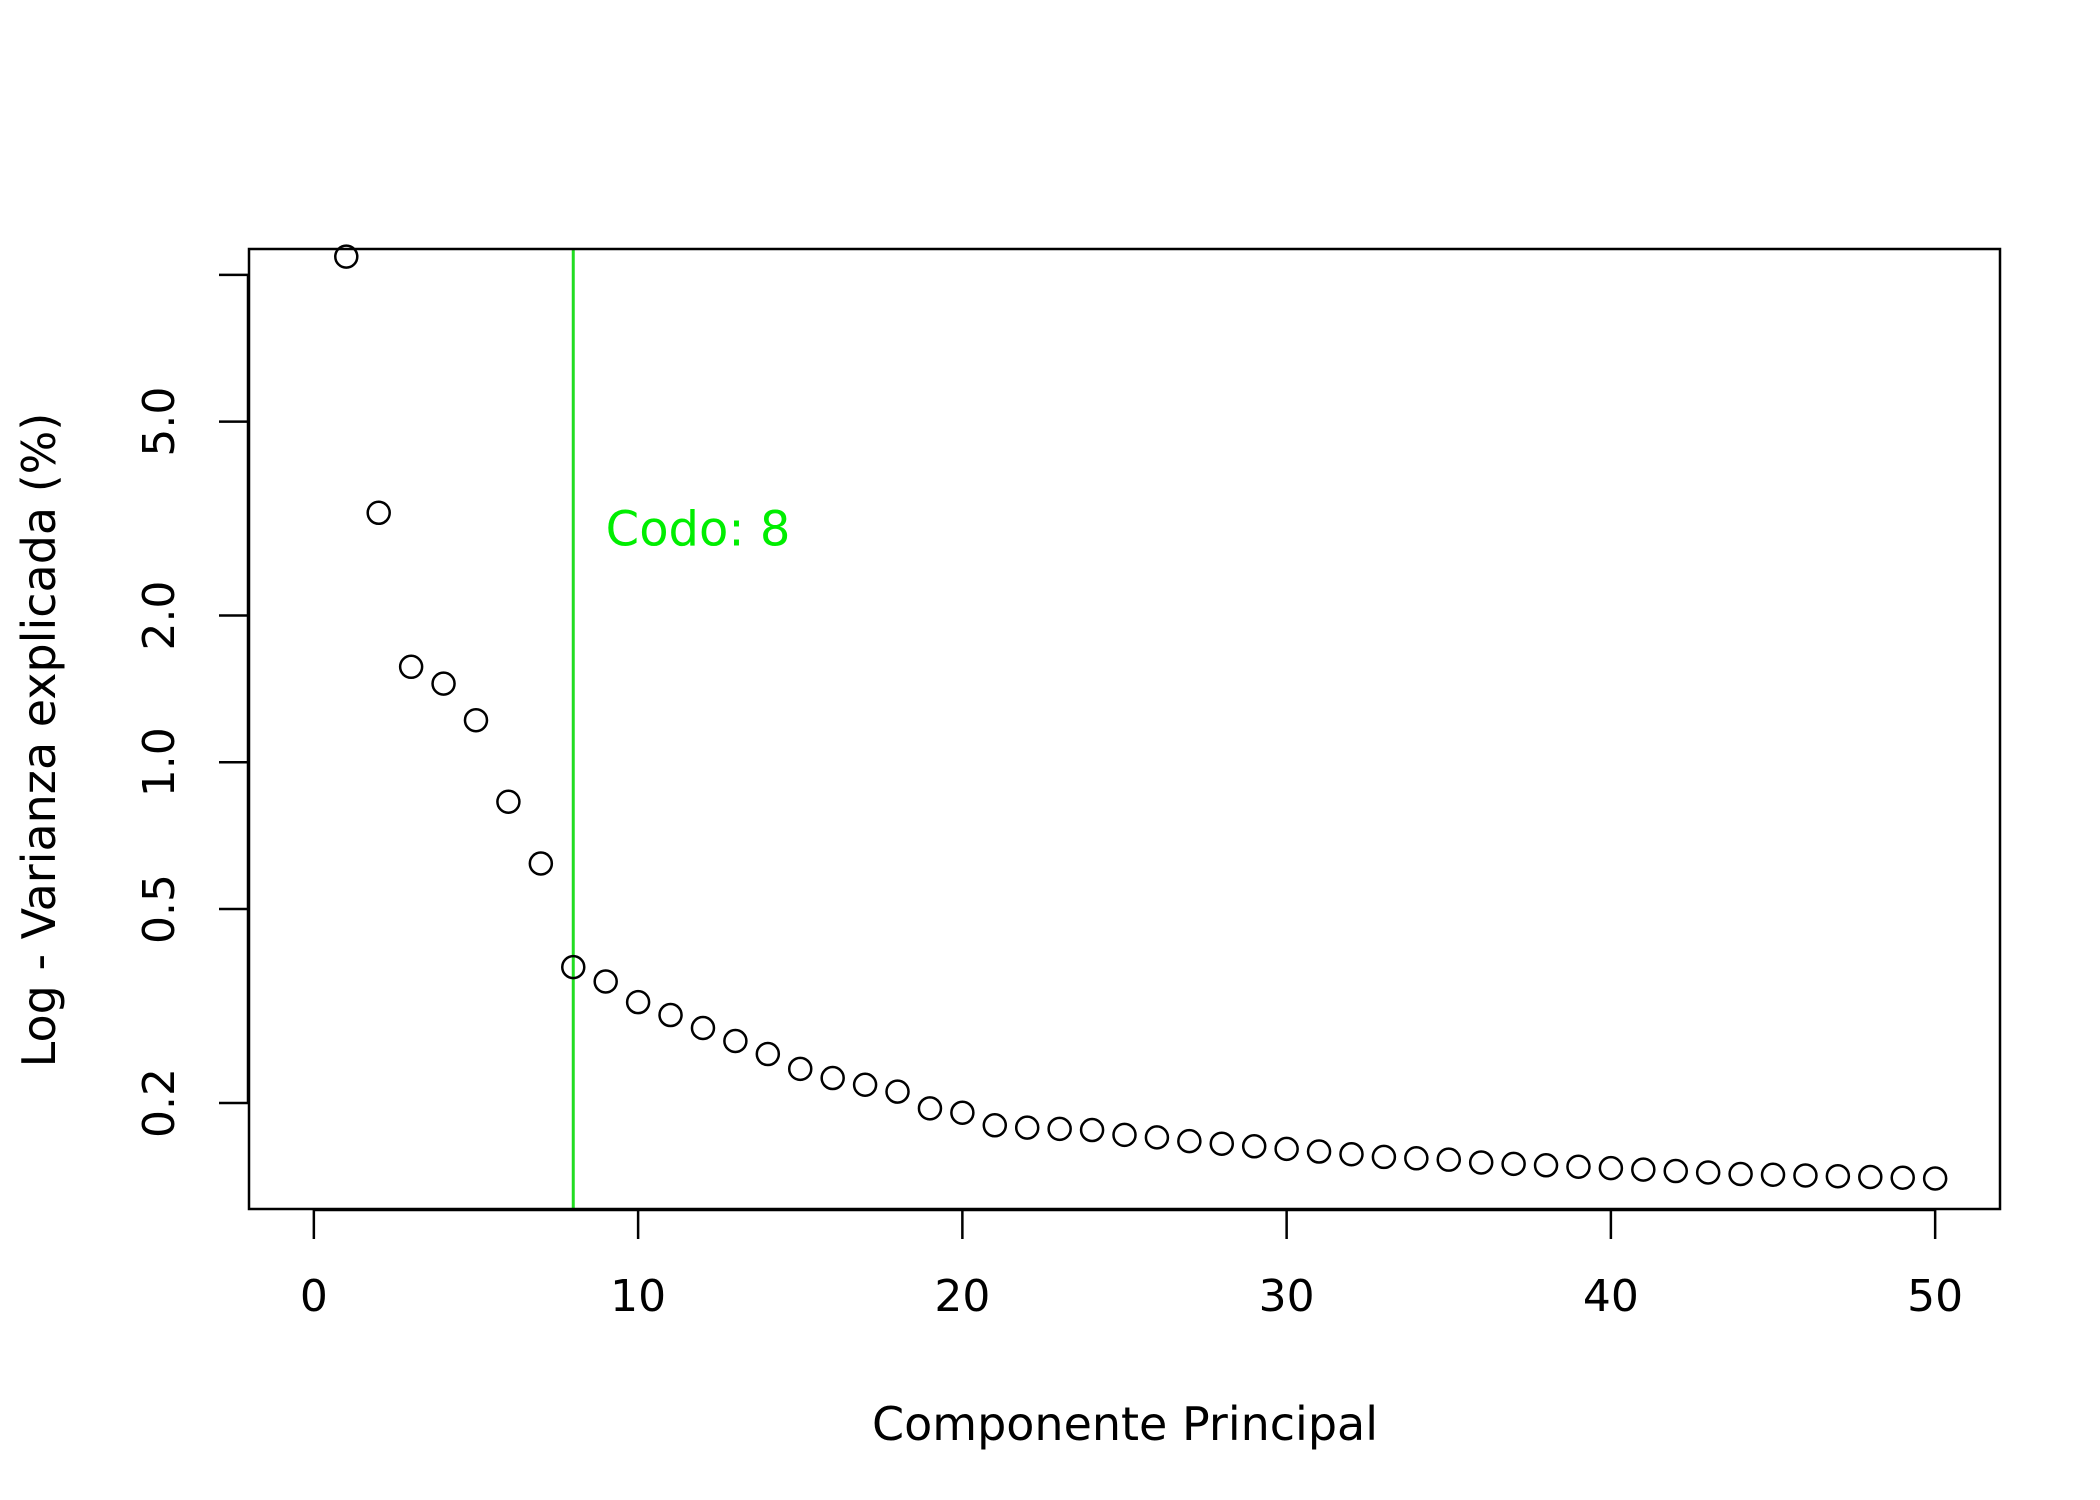 Image resolution: width=2100 pixels, height=1500 pixels. I want to click on y-tick-label: 2.0, so click(159, 616).